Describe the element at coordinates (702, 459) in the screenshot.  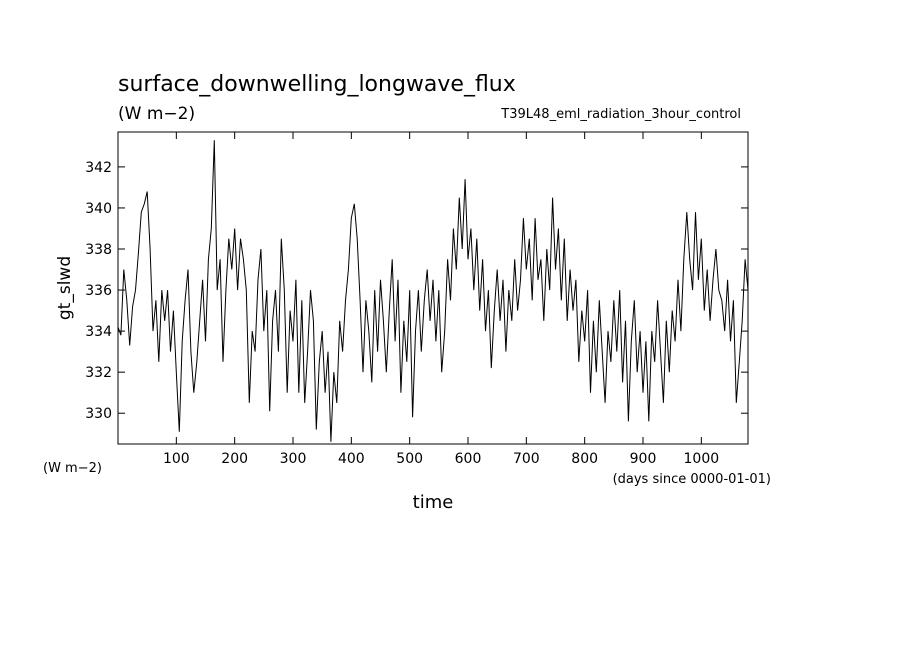
I see `x-tick-label: 1000` at that location.